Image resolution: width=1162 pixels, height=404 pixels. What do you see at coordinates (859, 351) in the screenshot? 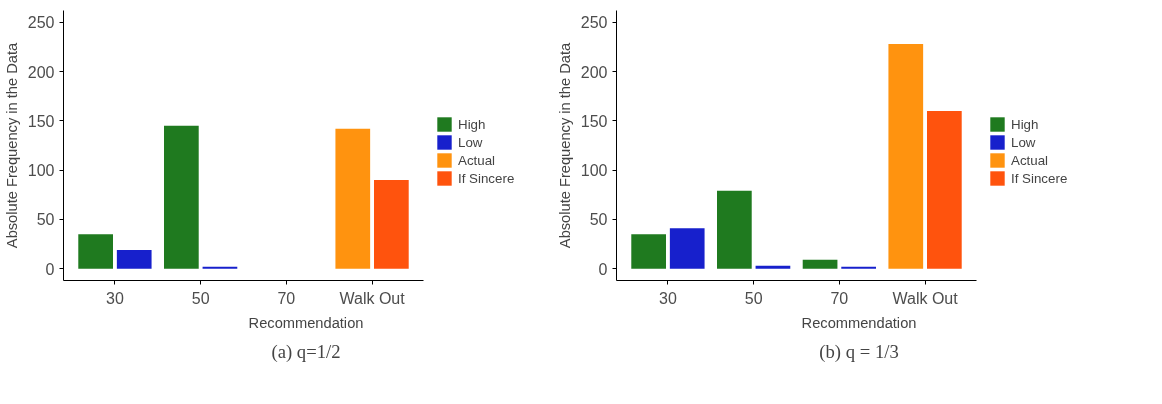
I see `text: (b) q = 1/3` at bounding box center [859, 351].